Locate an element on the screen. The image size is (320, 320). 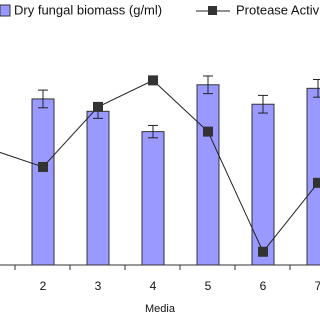
x-tick-label: 7 is located at coordinates (317, 286).